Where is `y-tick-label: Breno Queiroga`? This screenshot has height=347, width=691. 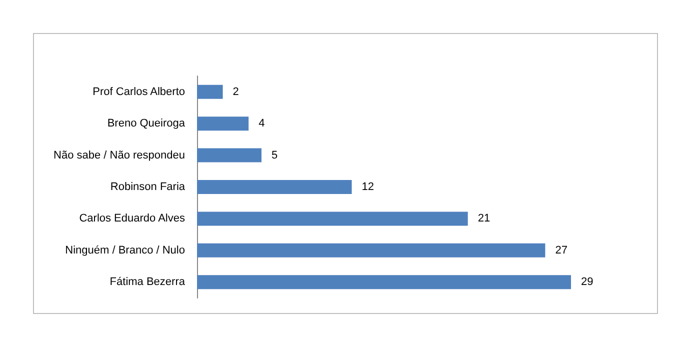 y-tick-label: Breno Queiroga is located at coordinates (146, 124).